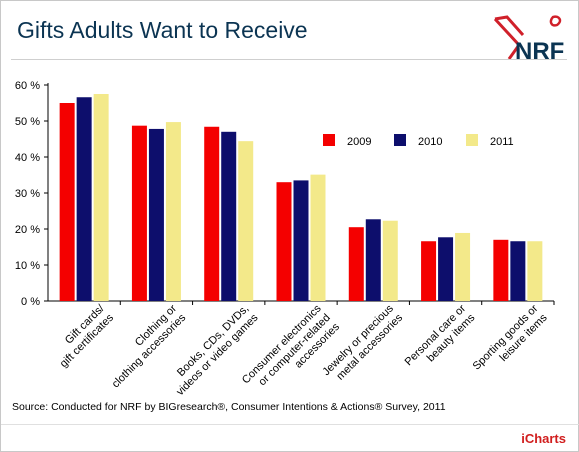 This screenshot has height=452, width=579. Describe the element at coordinates (359, 142) in the screenshot. I see `legend-label-2009: 2009` at that location.